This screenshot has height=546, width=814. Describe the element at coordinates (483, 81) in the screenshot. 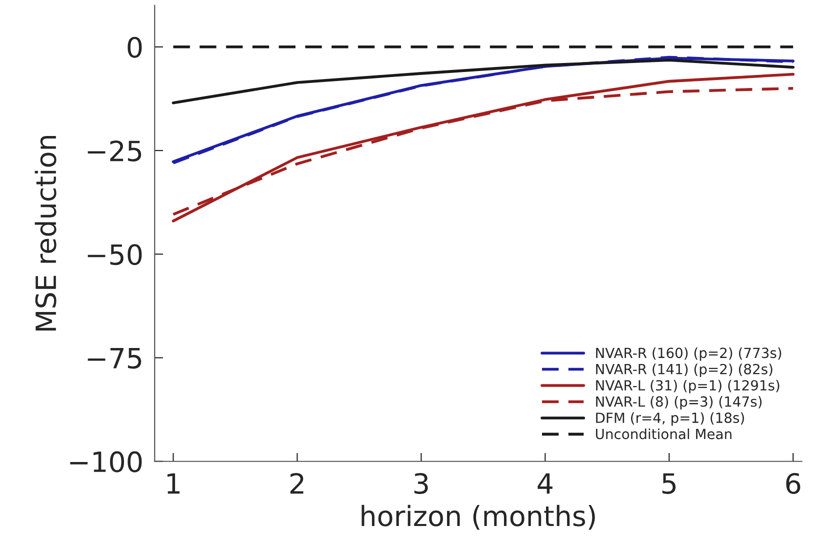

I see `line-series` at that location.